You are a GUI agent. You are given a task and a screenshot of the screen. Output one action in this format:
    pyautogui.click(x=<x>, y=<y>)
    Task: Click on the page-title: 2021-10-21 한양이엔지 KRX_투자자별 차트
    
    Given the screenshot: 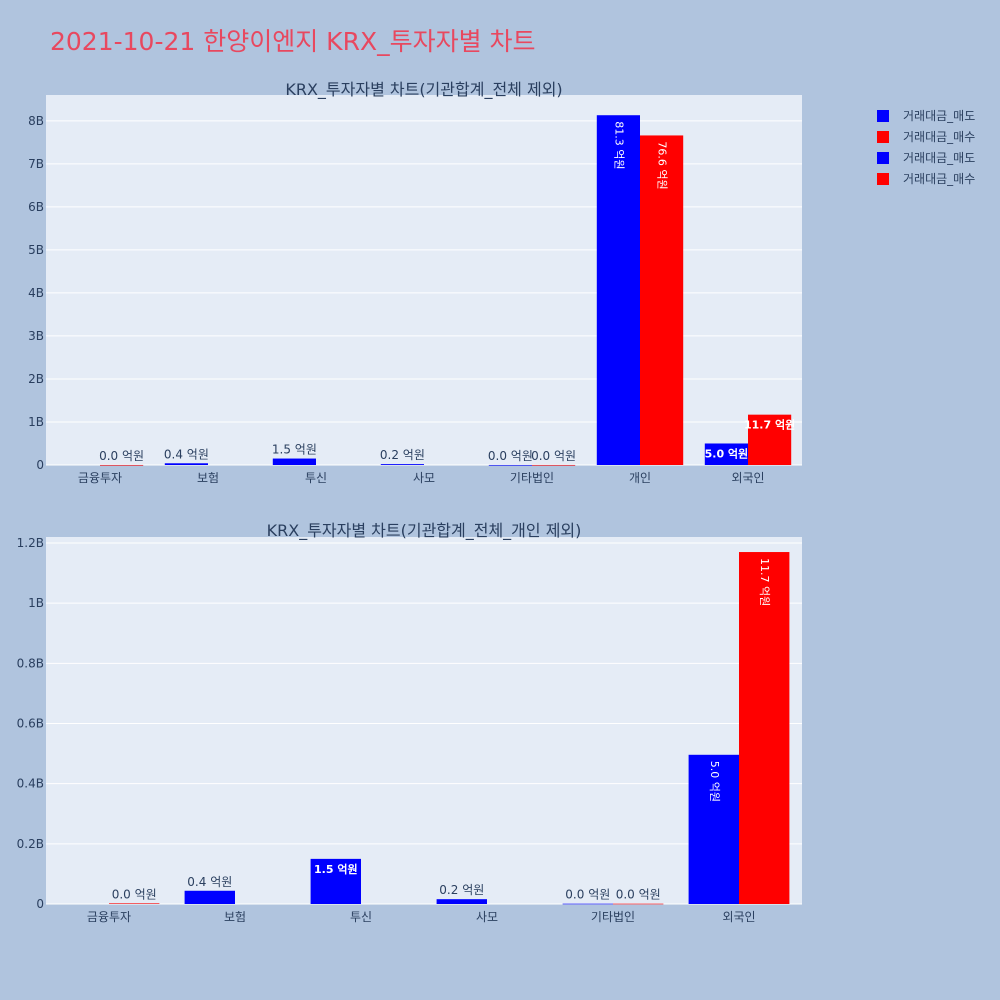 What is the action you would take?
    pyautogui.click(x=293, y=41)
    